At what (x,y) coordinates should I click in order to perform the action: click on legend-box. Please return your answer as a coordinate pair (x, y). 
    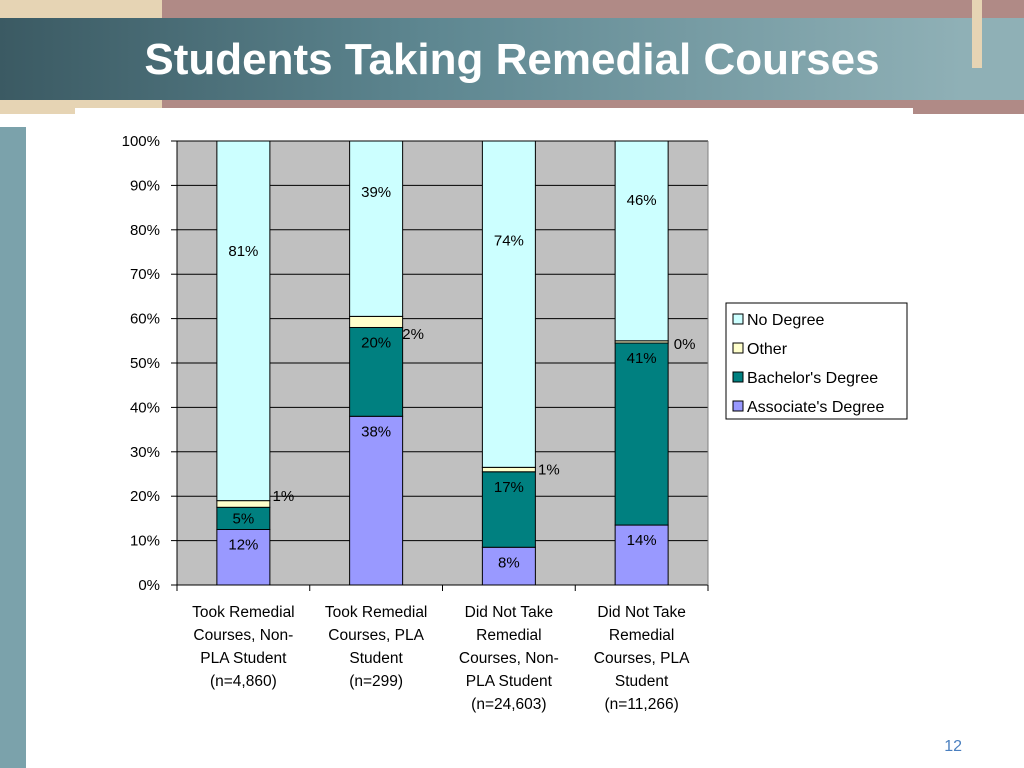
    Looking at the image, I should click on (816, 361).